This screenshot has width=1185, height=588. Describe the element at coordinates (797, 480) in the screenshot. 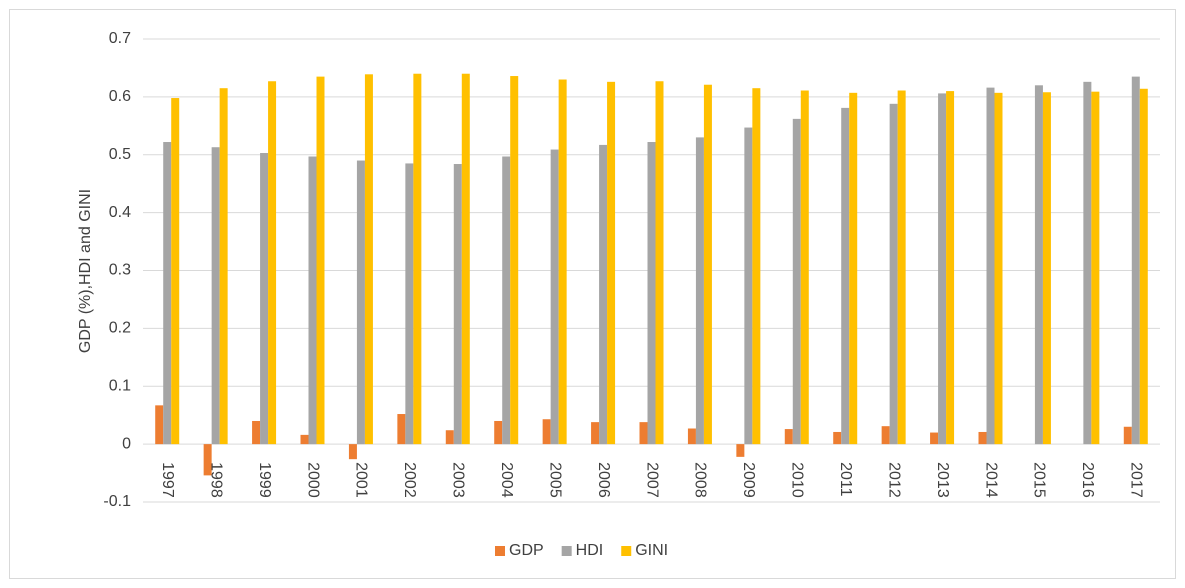

I see `x-tick-label: 2010` at that location.